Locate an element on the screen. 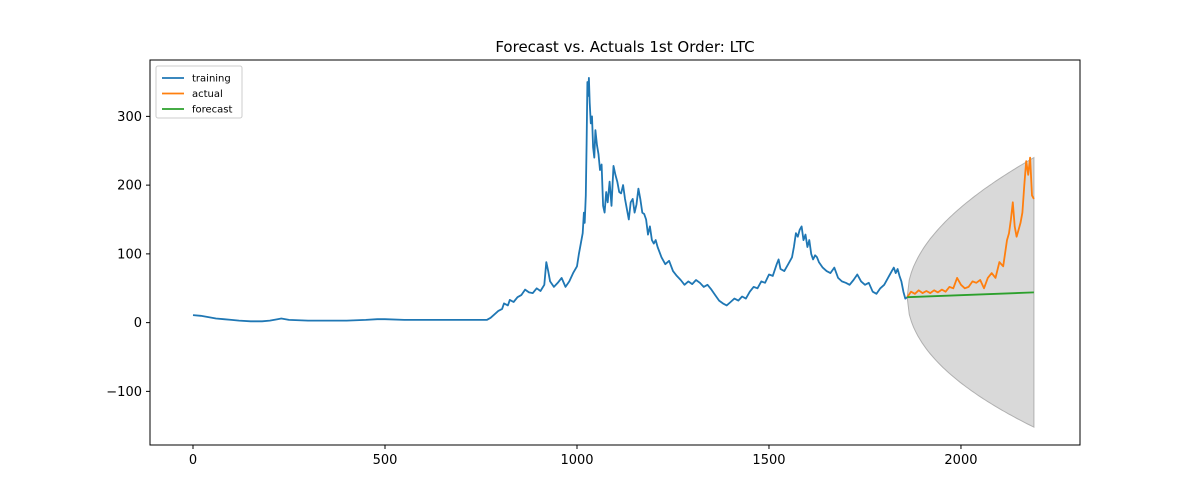 Image resolution: width=1200 pixels, height=500 pixels. confidence-band-layer is located at coordinates (970, 292).